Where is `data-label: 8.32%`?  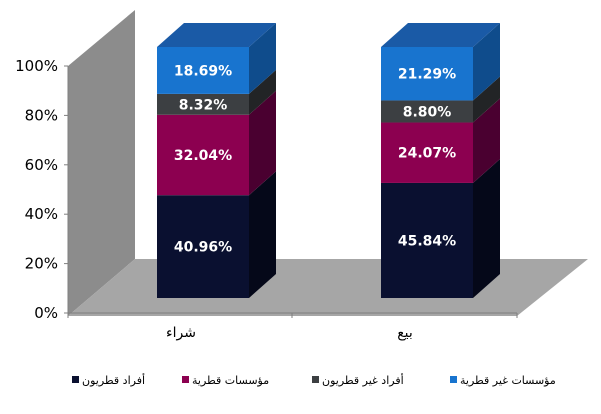
data-label: 8.32% is located at coordinates (203, 105).